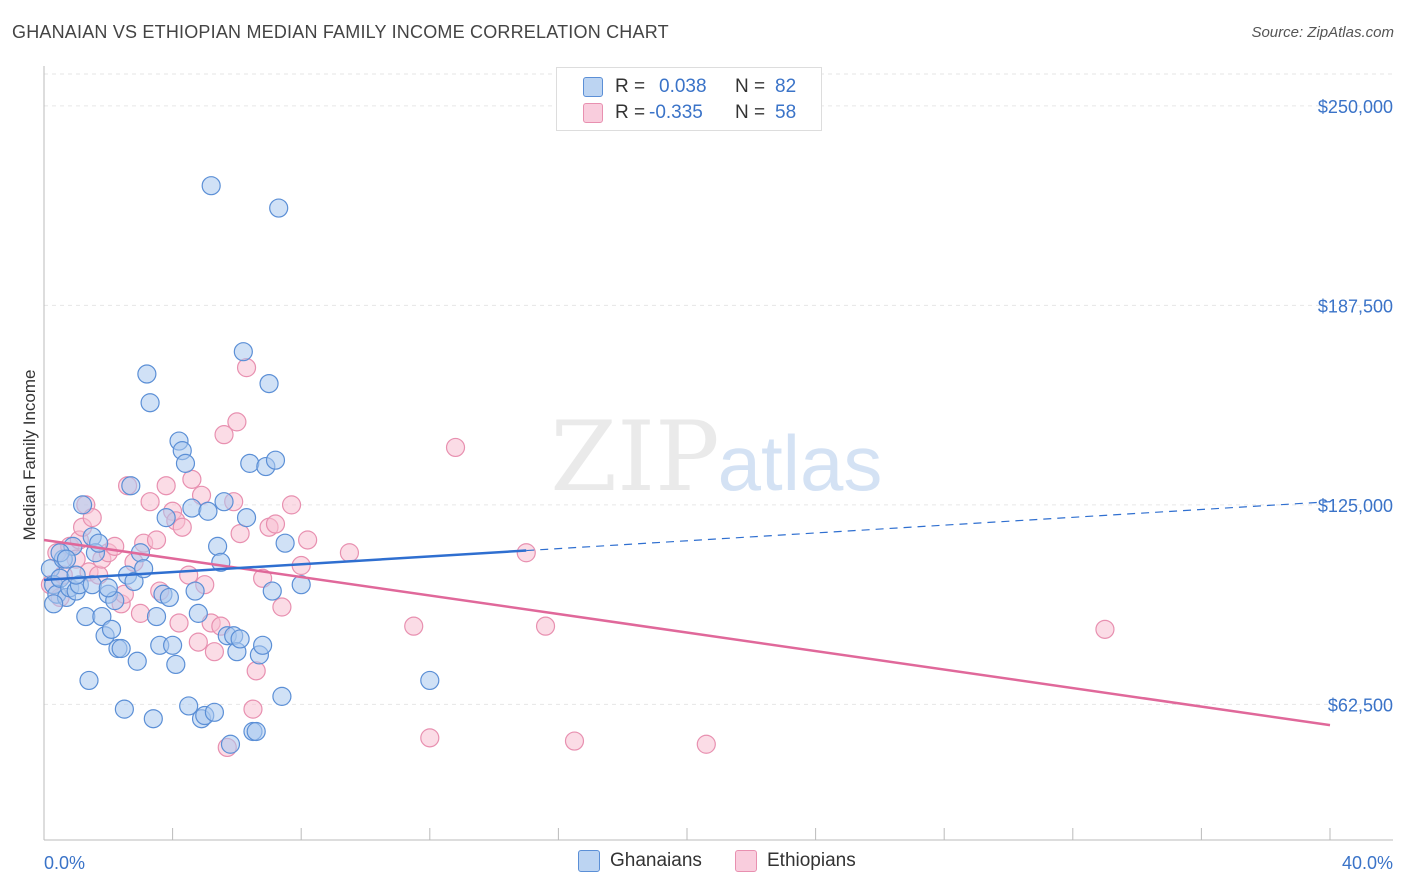 The height and width of the screenshot is (892, 1406). I want to click on ghanaians-trend-line, so click(285, 565).